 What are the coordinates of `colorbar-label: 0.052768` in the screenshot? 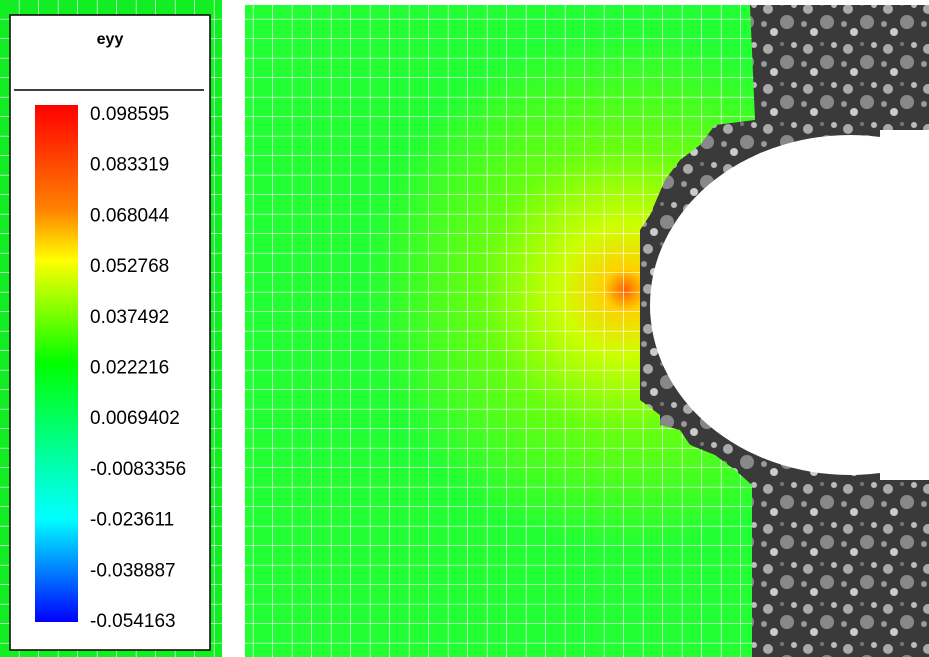 It's located at (129, 266).